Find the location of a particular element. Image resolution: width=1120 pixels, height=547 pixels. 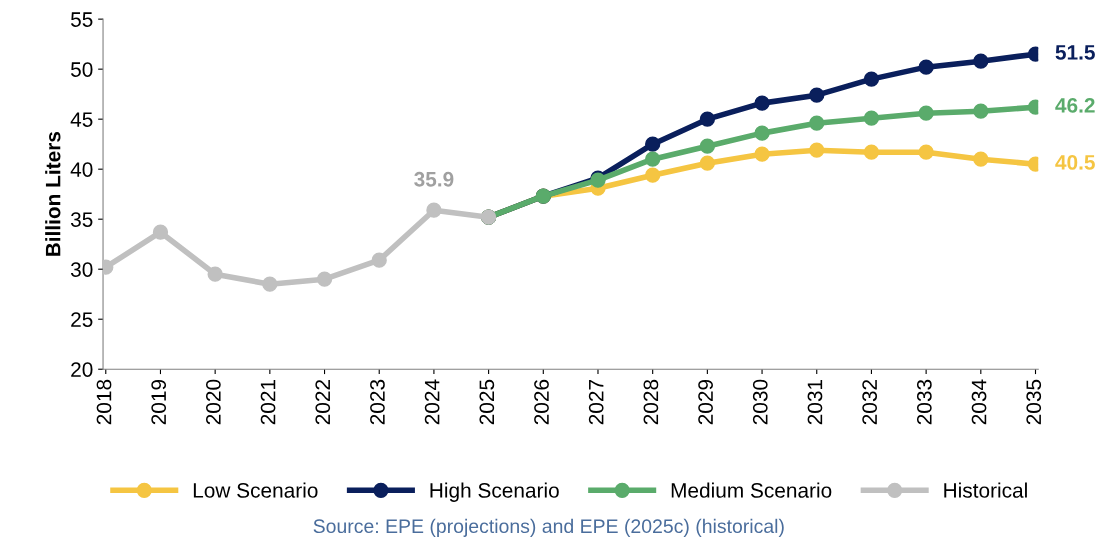

y-axis-title: Billion Liters is located at coordinates (53, 193).